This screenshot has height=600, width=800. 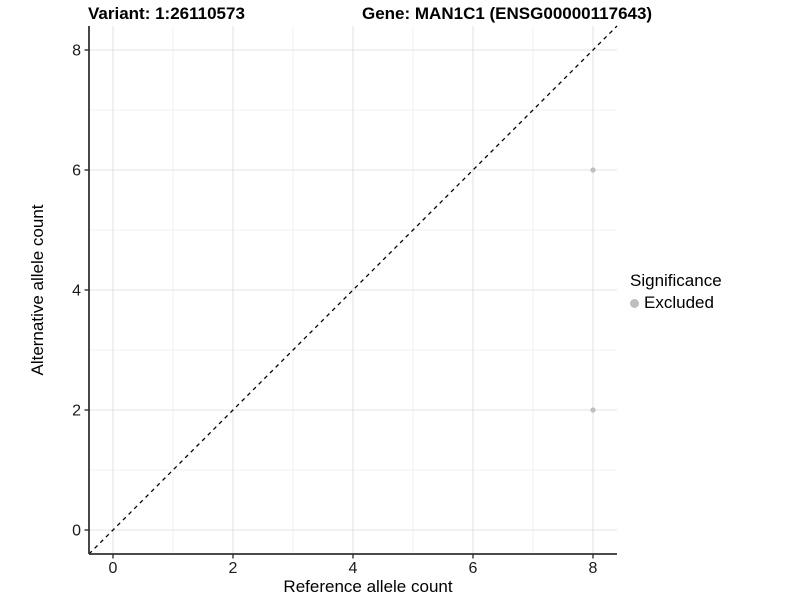 I want to click on legend-point-marker, so click(x=634, y=303).